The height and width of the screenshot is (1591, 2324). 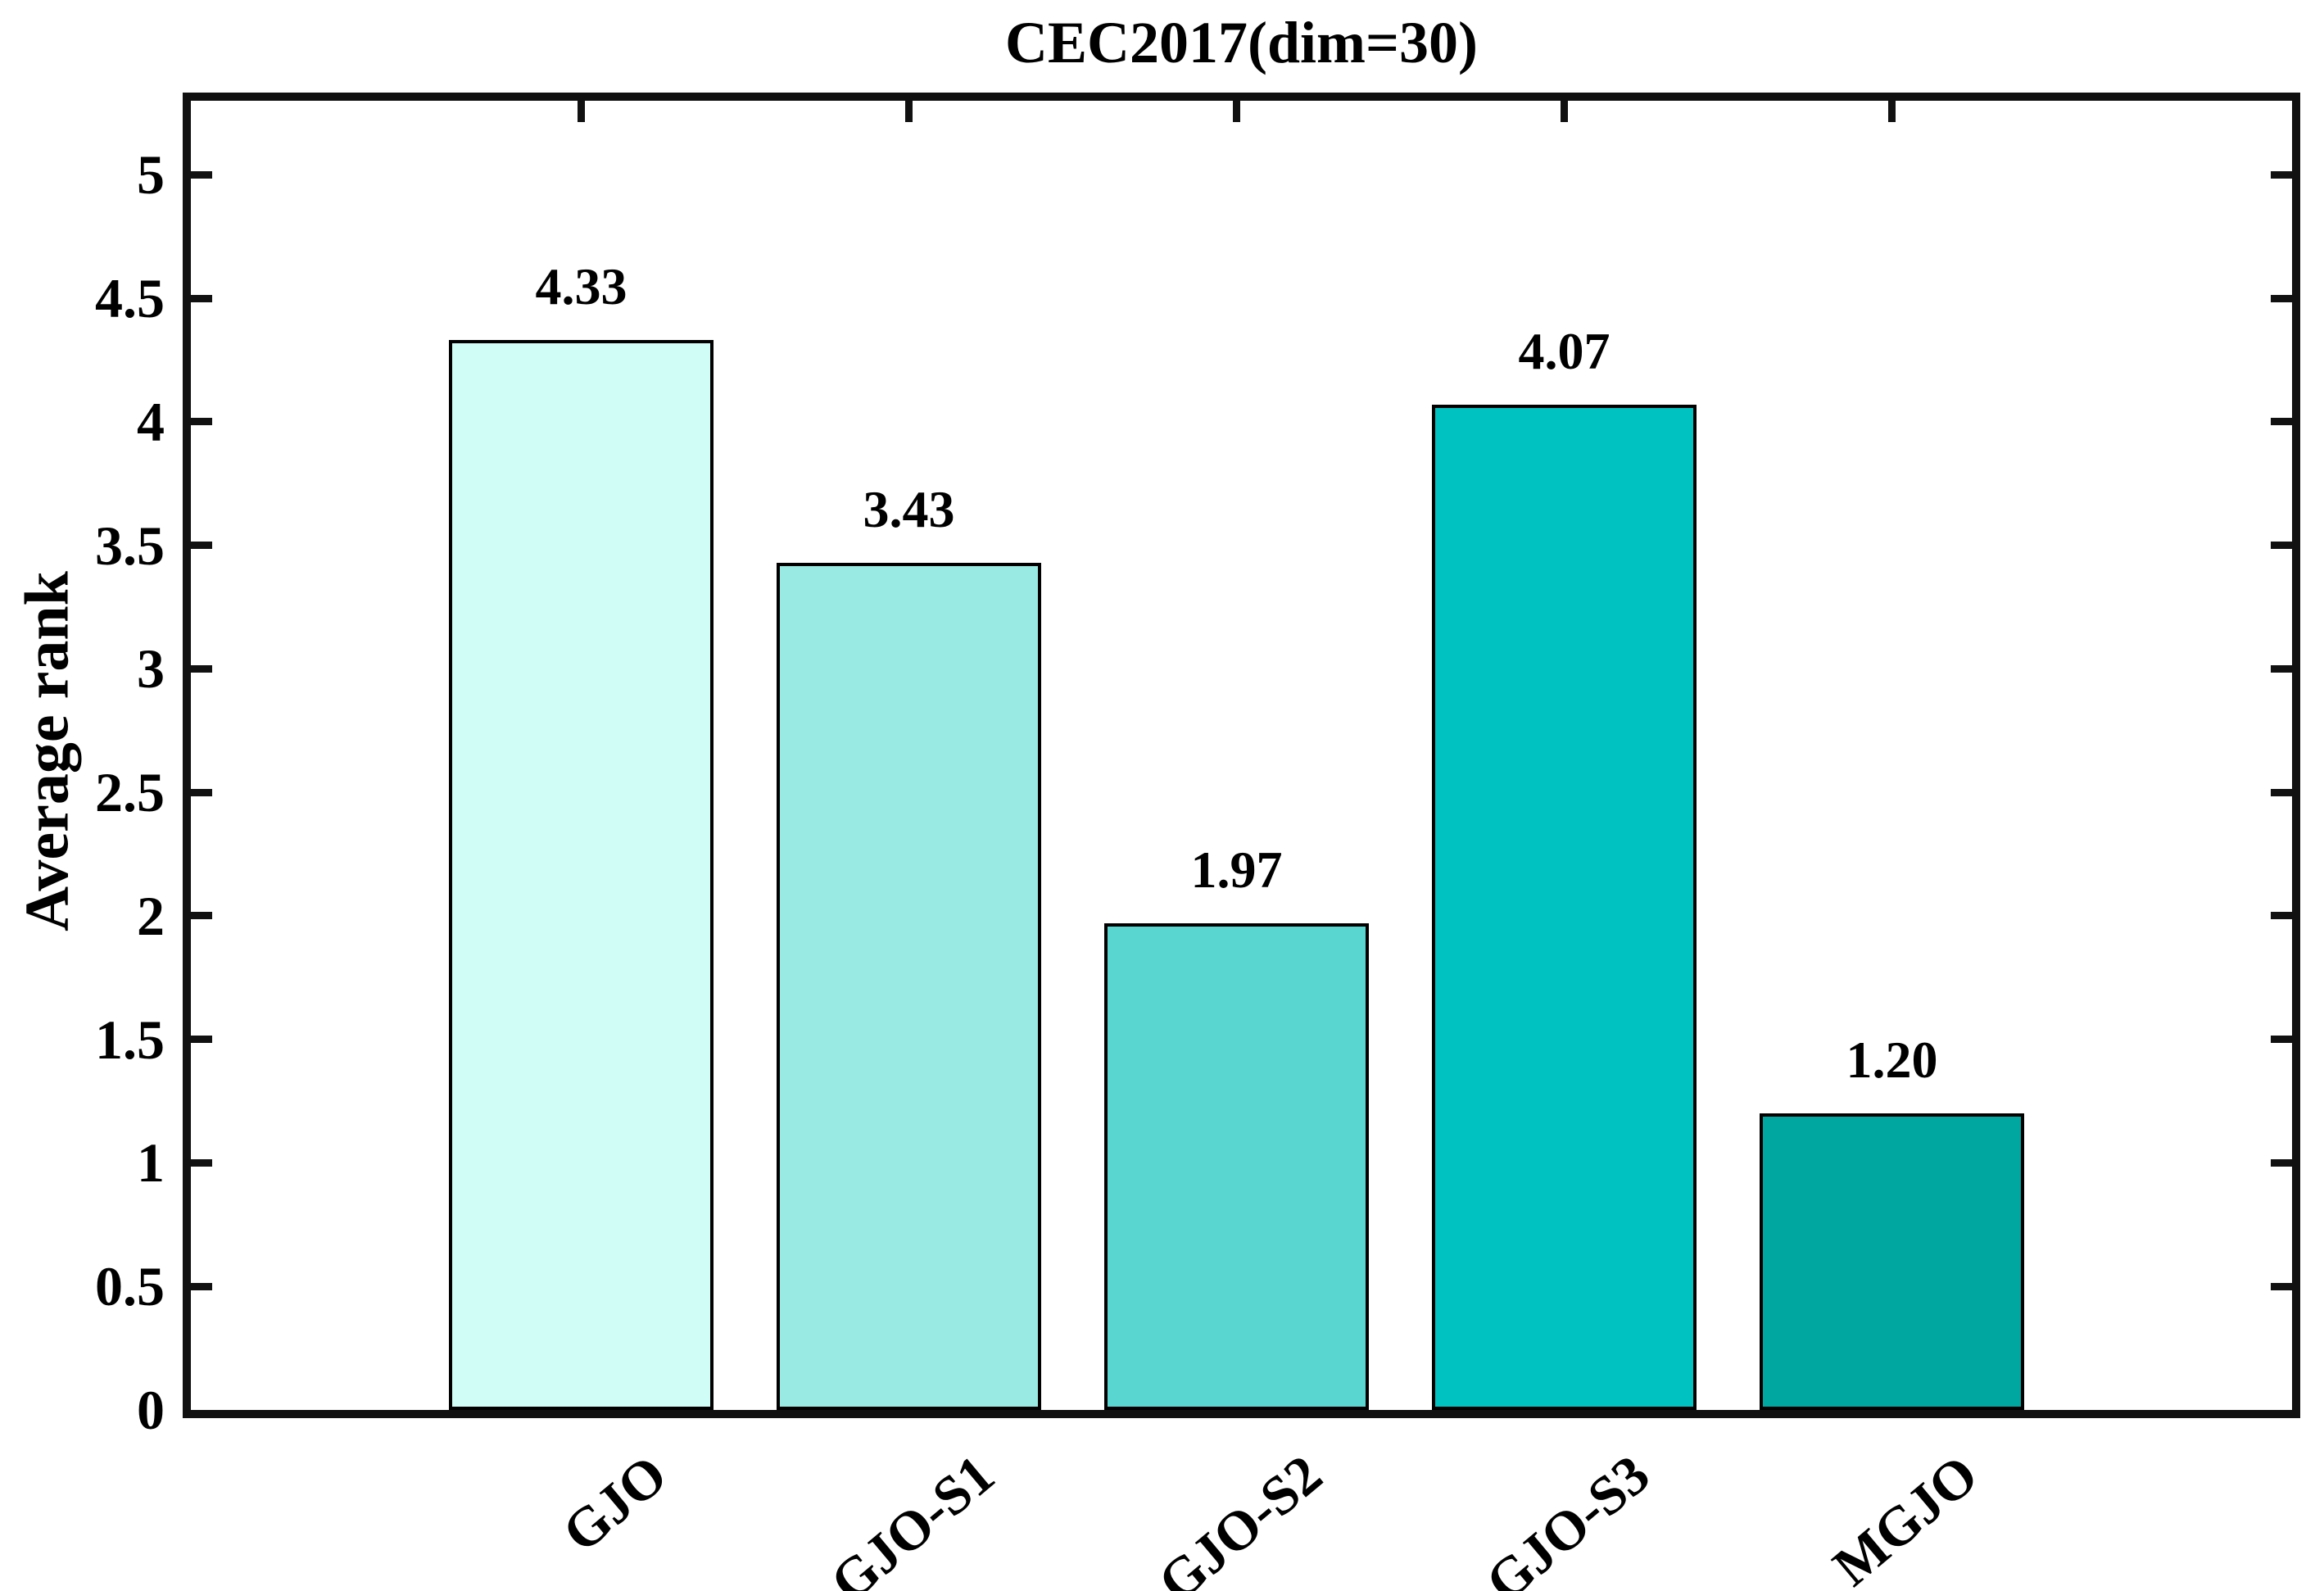 I want to click on y-tick-label: 3.5, so click(x=130, y=545).